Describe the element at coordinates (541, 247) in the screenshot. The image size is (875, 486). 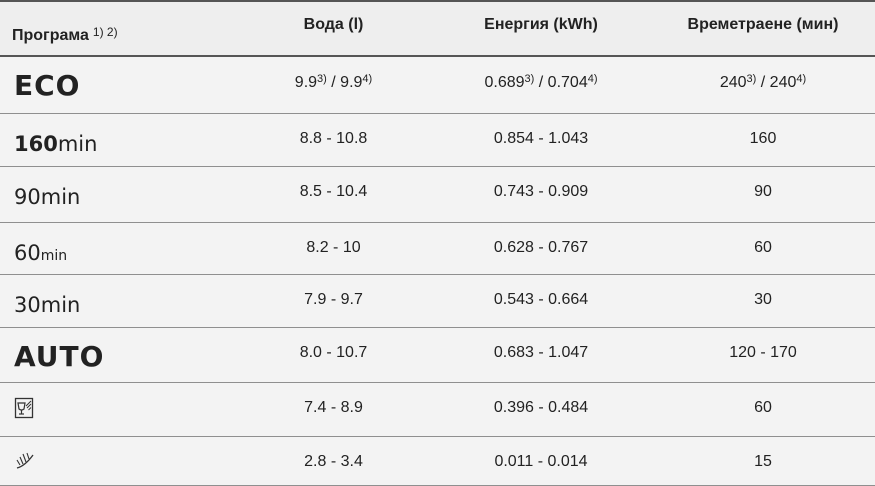
I see `energy-value: 0.628 - 0.767` at that location.